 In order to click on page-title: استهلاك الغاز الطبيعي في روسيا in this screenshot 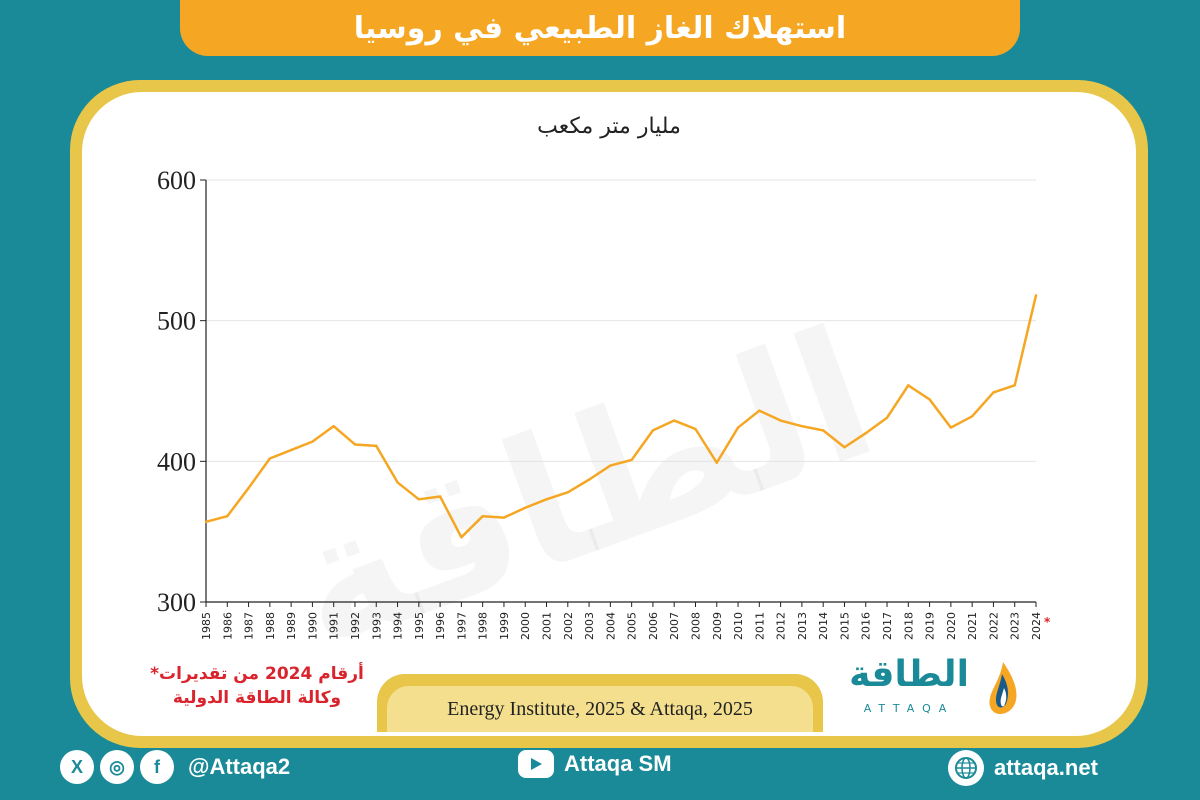, I will do `click(600, 28)`.